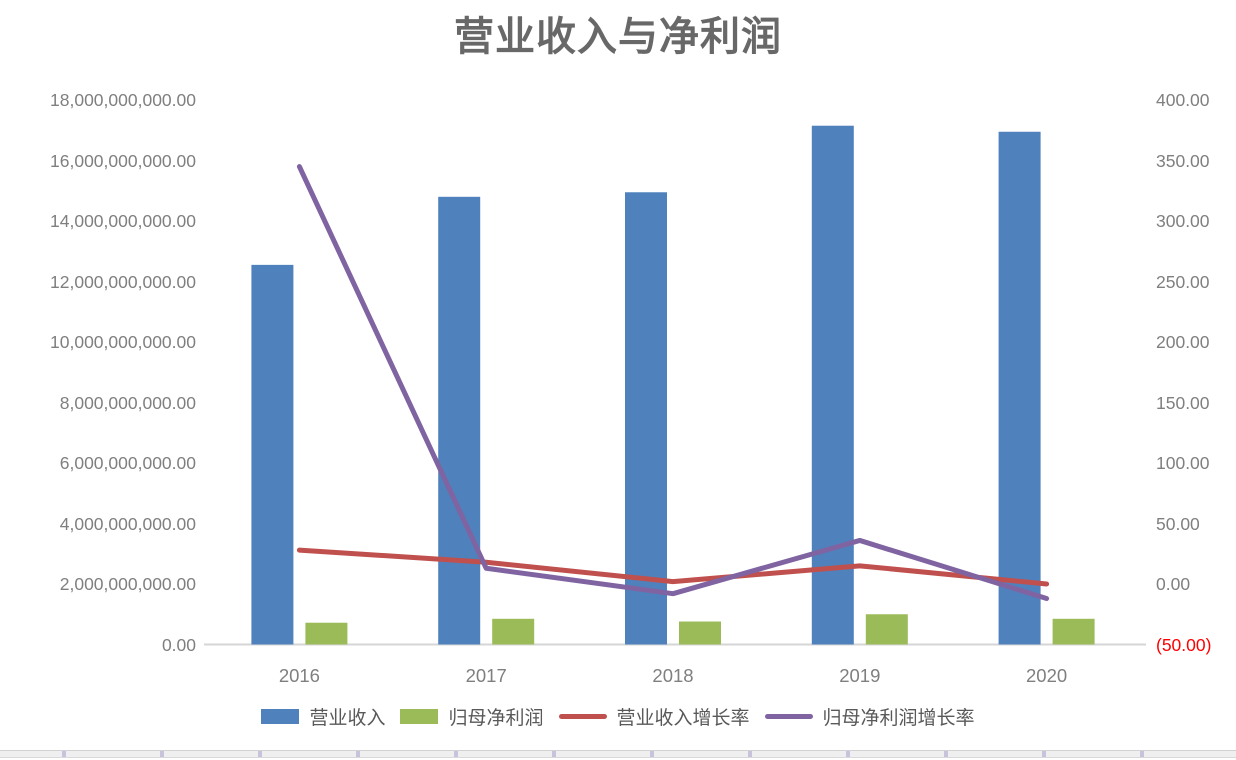 The width and height of the screenshot is (1236, 760). What do you see at coordinates (1183, 221) in the screenshot?
I see `right-axis-tick-label: 300.00` at bounding box center [1183, 221].